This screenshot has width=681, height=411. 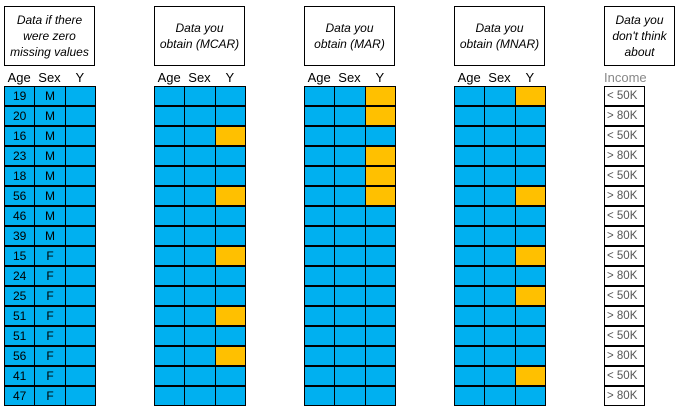 What do you see at coordinates (639, 36) in the screenshot?
I see `panel-title: Data you don't think about` at bounding box center [639, 36].